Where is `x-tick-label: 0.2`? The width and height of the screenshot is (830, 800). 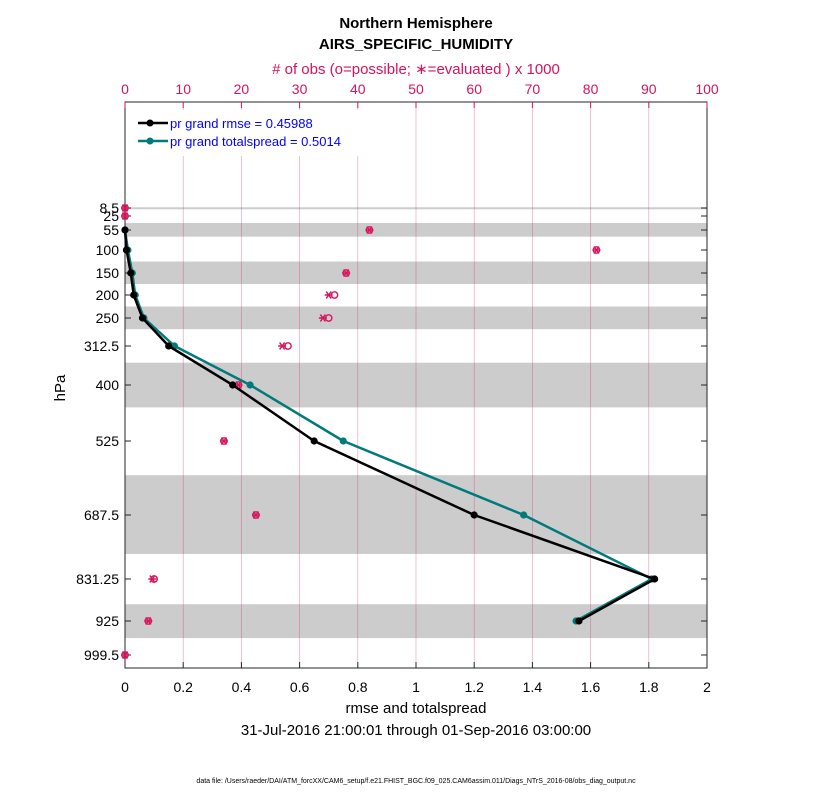 x-tick-label: 0.2 is located at coordinates (183, 687).